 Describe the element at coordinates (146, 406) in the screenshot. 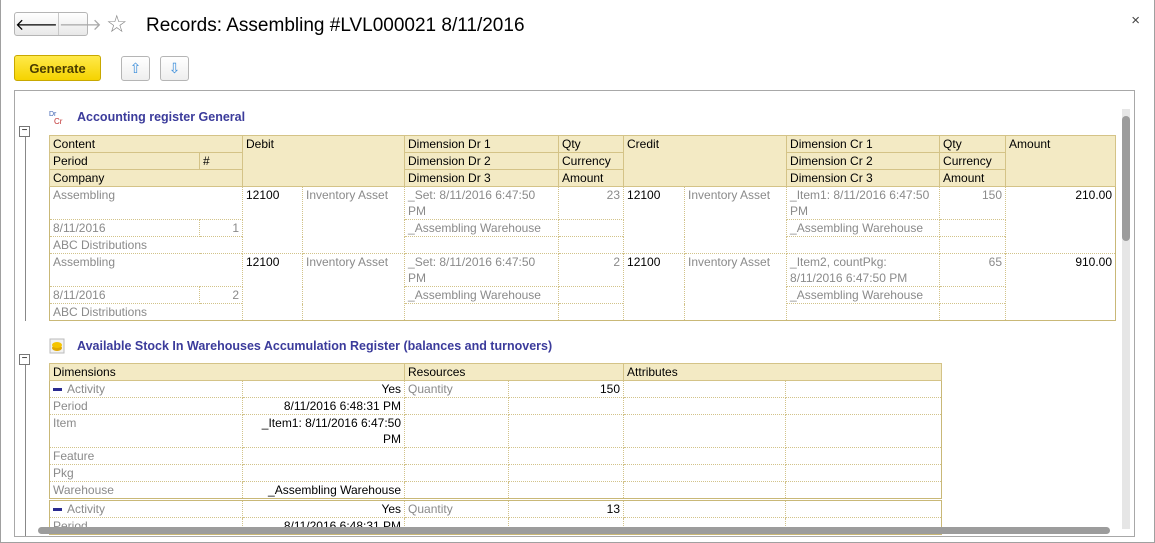

I see `cell: Period` at that location.